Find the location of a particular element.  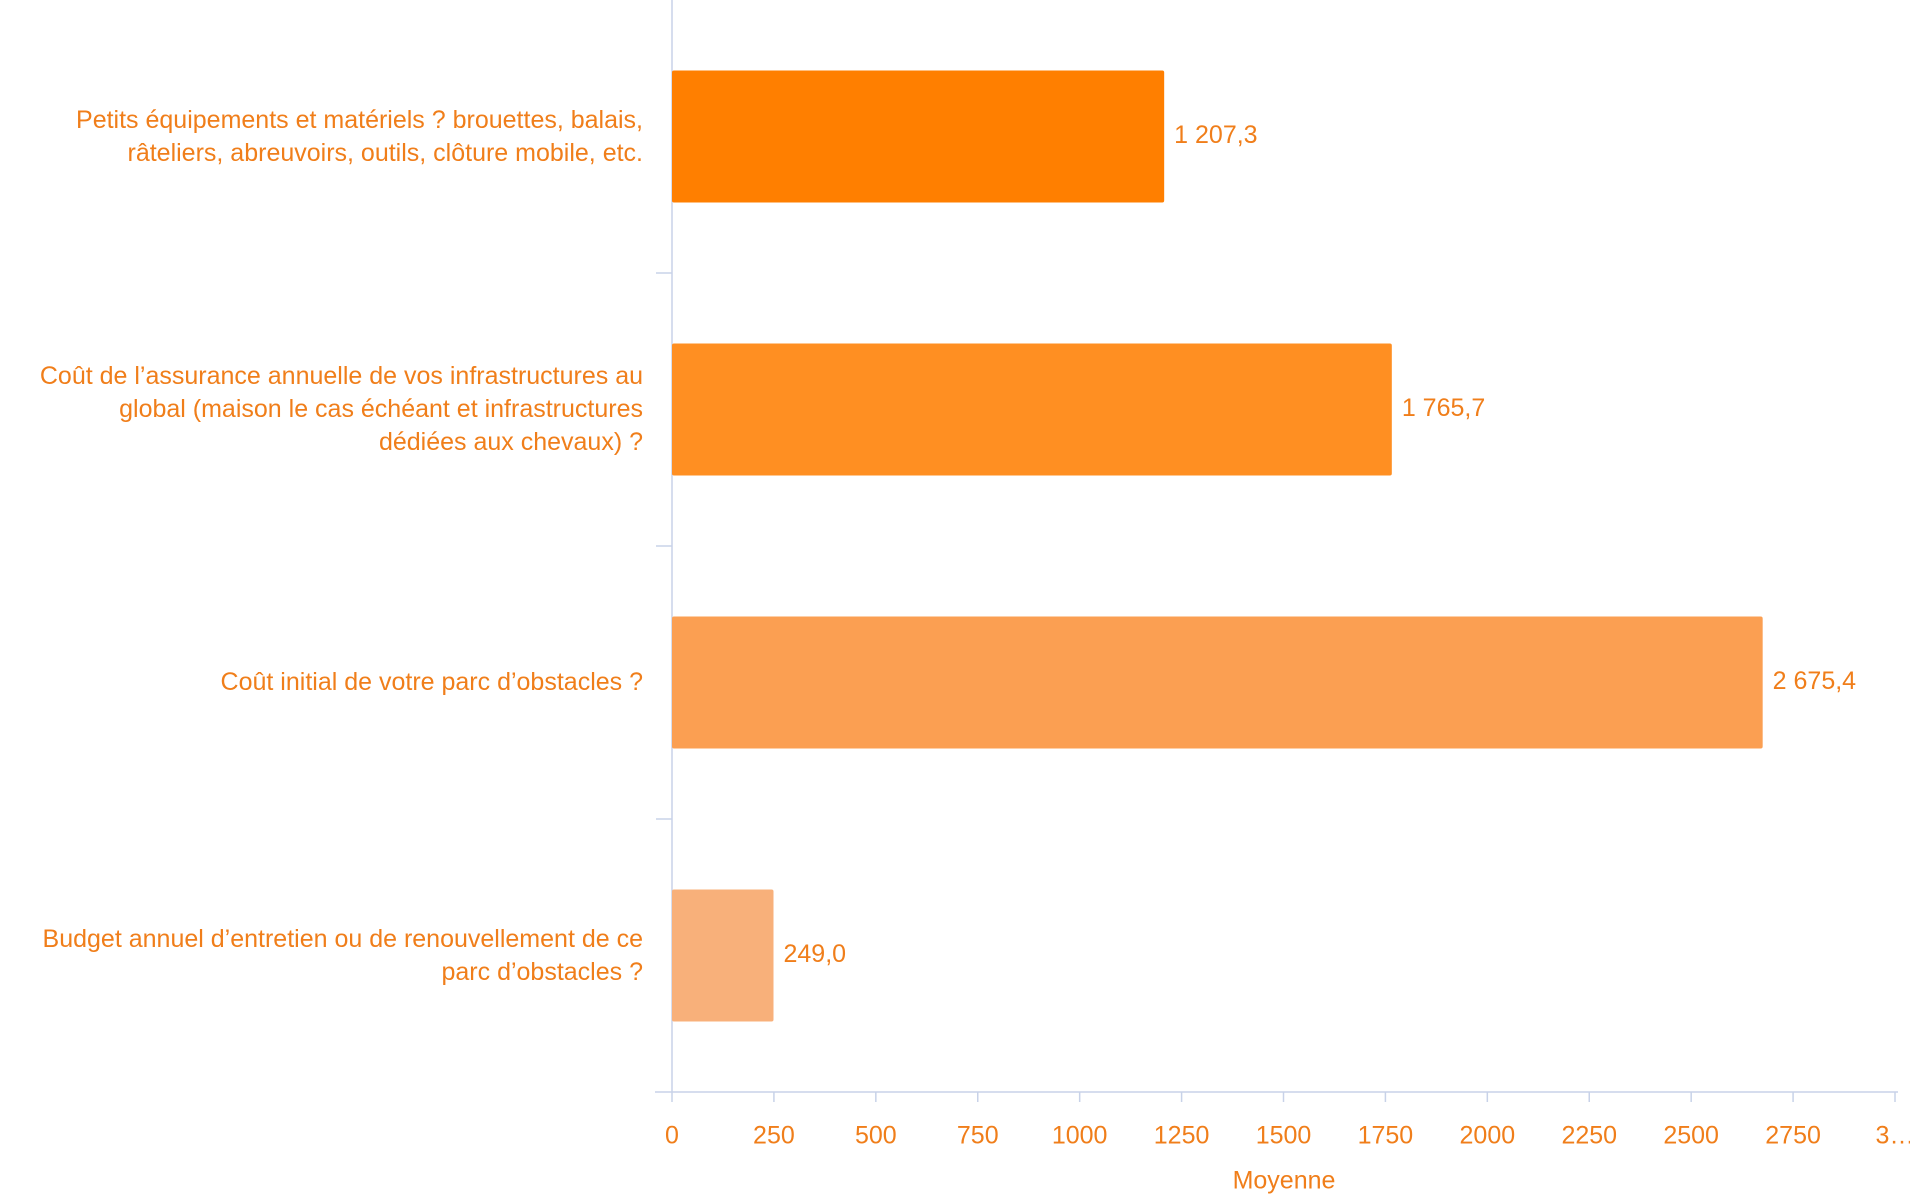

x-tick-label: 2500 is located at coordinates (1691, 1136).